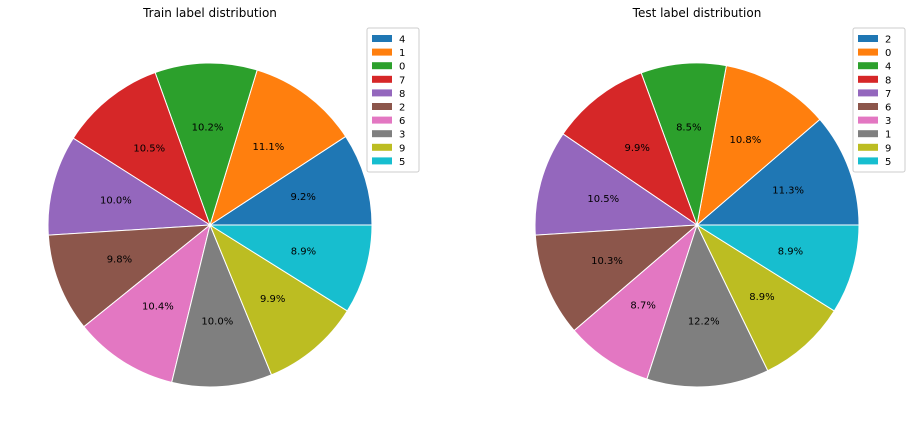 Image resolution: width=907 pixels, height=436 pixels. What do you see at coordinates (402, 67) in the screenshot?
I see `train-legend-label: 0` at bounding box center [402, 67].